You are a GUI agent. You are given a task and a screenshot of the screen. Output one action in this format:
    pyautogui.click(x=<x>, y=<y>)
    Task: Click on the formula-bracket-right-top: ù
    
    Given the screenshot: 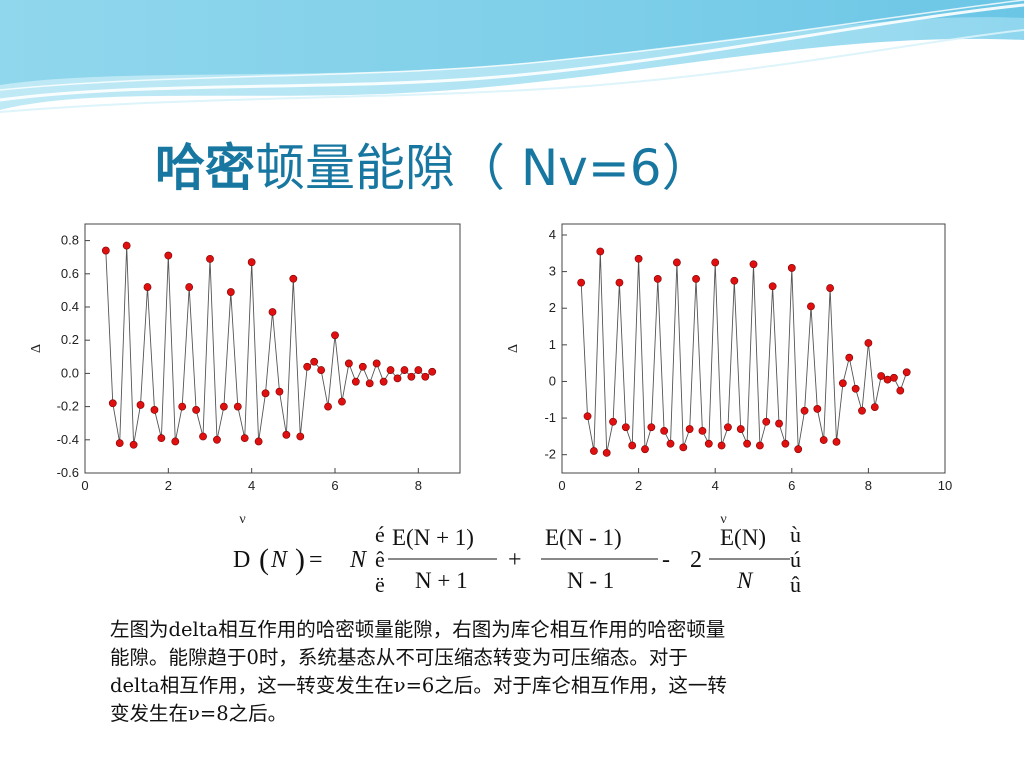 What is the action you would take?
    pyautogui.click(x=795, y=534)
    